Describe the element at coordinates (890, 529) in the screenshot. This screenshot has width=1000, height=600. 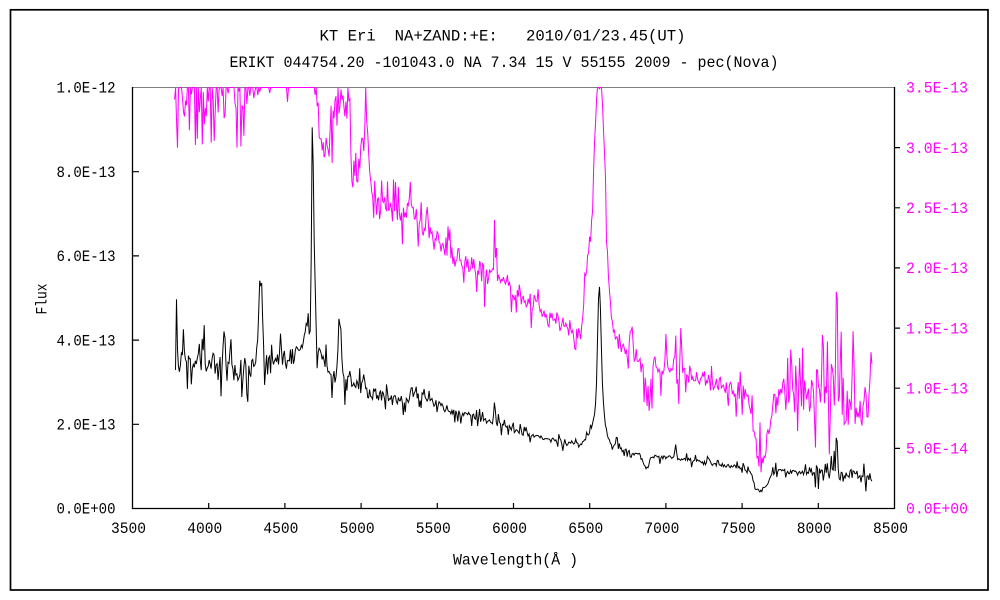
I see `svg-text: 8500` at that location.